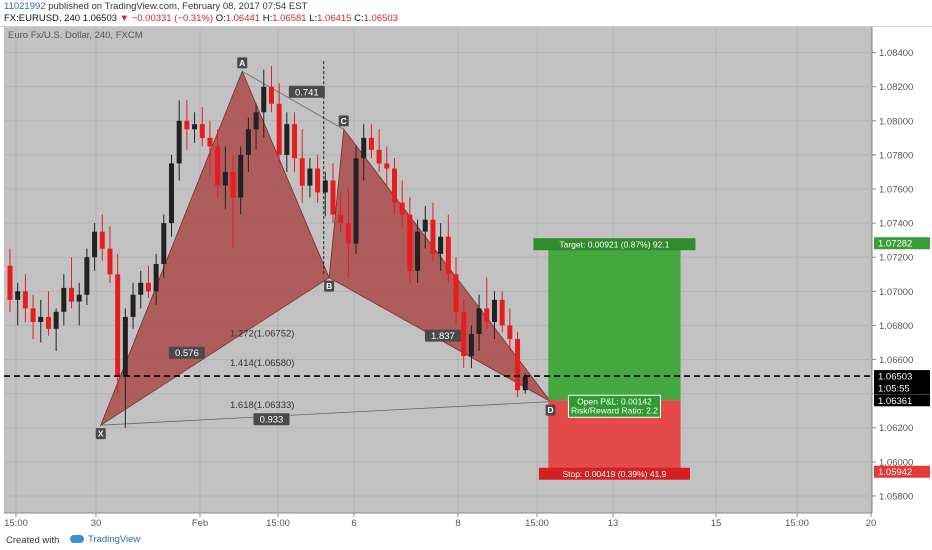 Image resolution: width=932 pixels, height=550 pixels. Describe the element at coordinates (902, 270) in the screenshot. I see `price-axis` at that location.